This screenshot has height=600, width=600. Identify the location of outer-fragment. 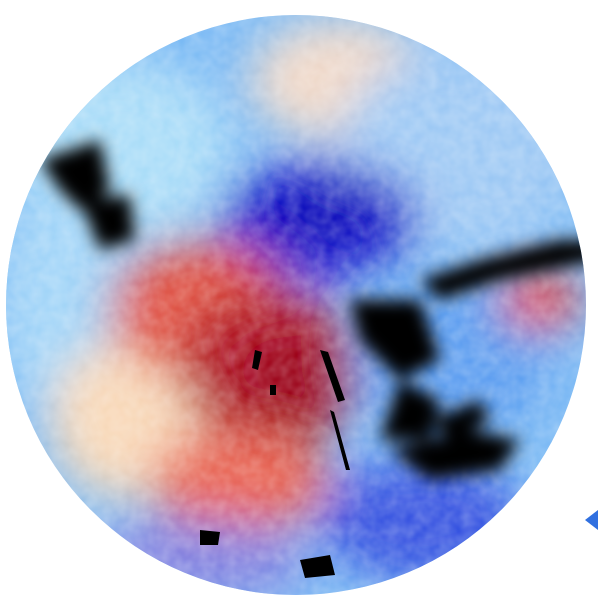
(591, 520).